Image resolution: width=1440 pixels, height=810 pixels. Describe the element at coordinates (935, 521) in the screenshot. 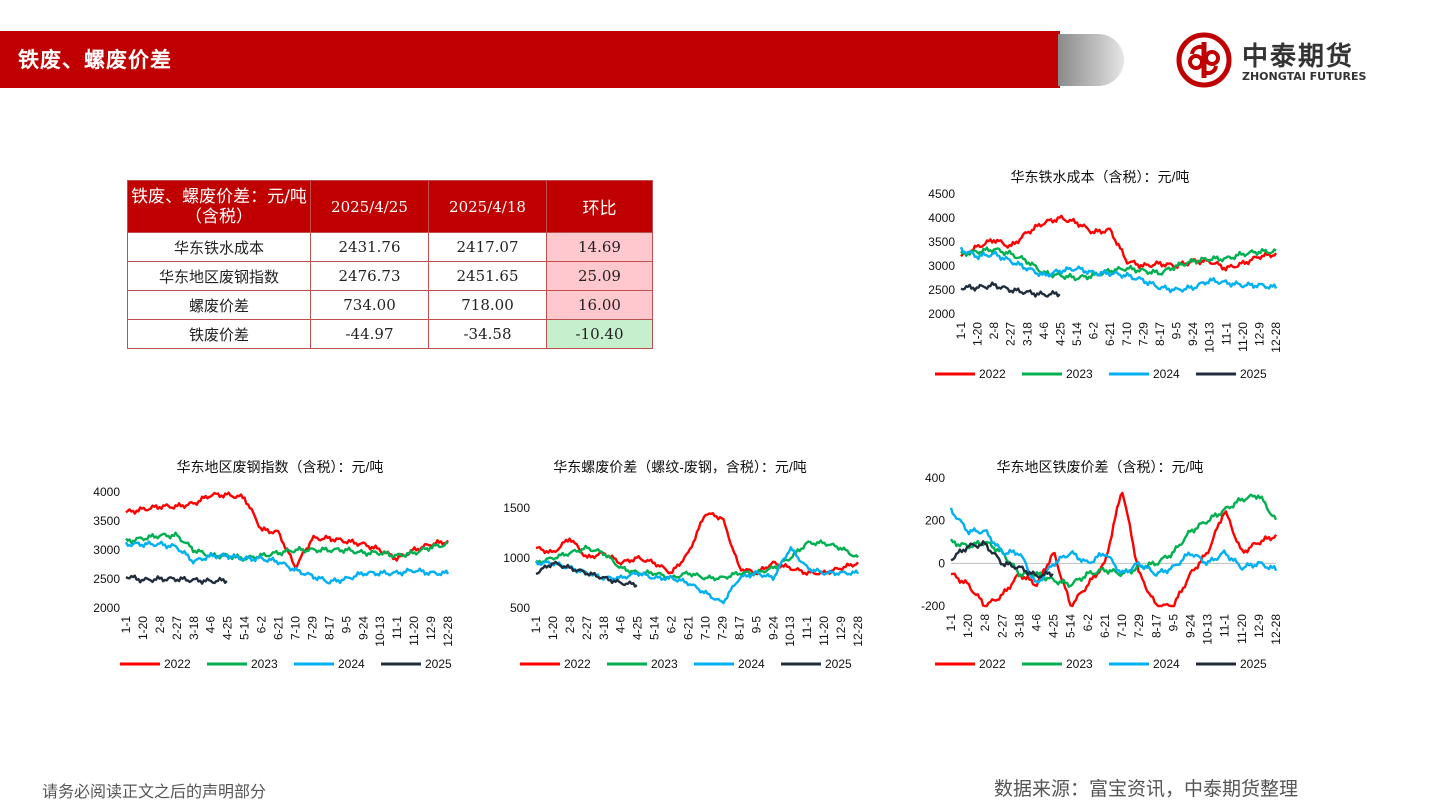

I see `y-tick-label: 200` at that location.